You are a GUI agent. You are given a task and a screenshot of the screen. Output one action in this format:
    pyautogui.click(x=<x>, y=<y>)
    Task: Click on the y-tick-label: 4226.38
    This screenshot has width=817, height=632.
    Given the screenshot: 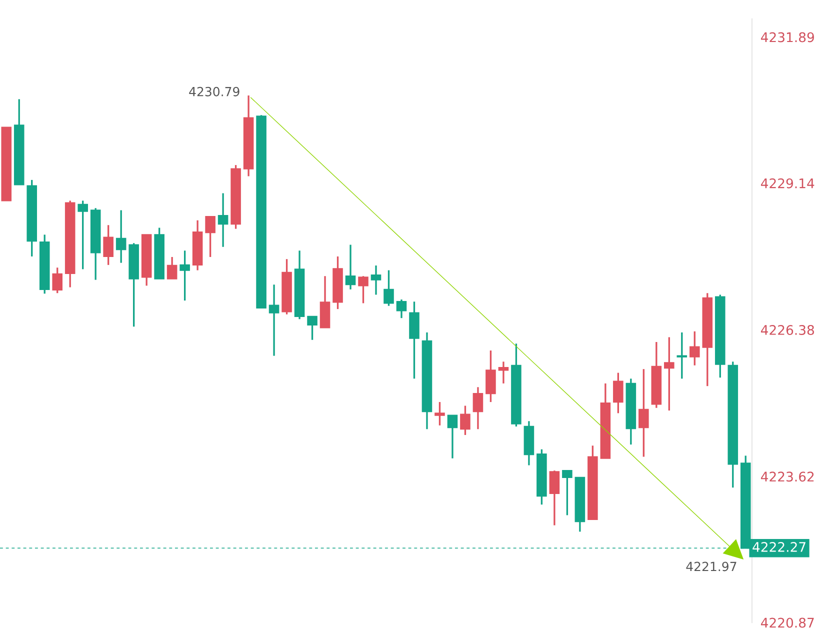 What is the action you would take?
    pyautogui.click(x=787, y=329)
    